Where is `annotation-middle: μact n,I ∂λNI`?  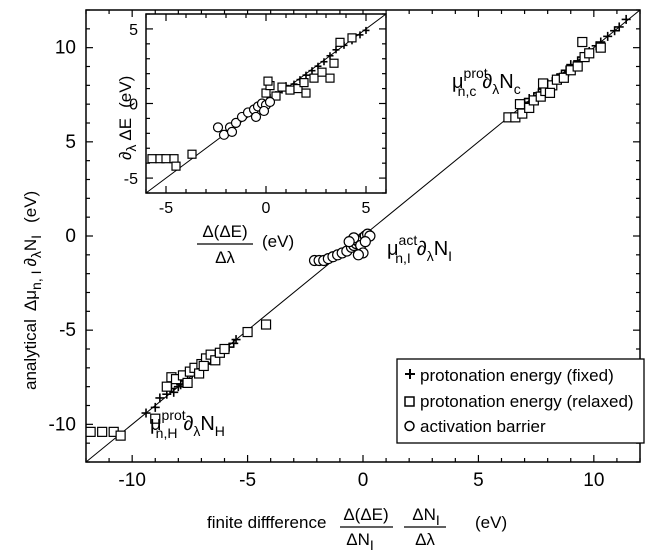
annotation-middle: μact n,I ∂λNI is located at coordinates (419, 249).